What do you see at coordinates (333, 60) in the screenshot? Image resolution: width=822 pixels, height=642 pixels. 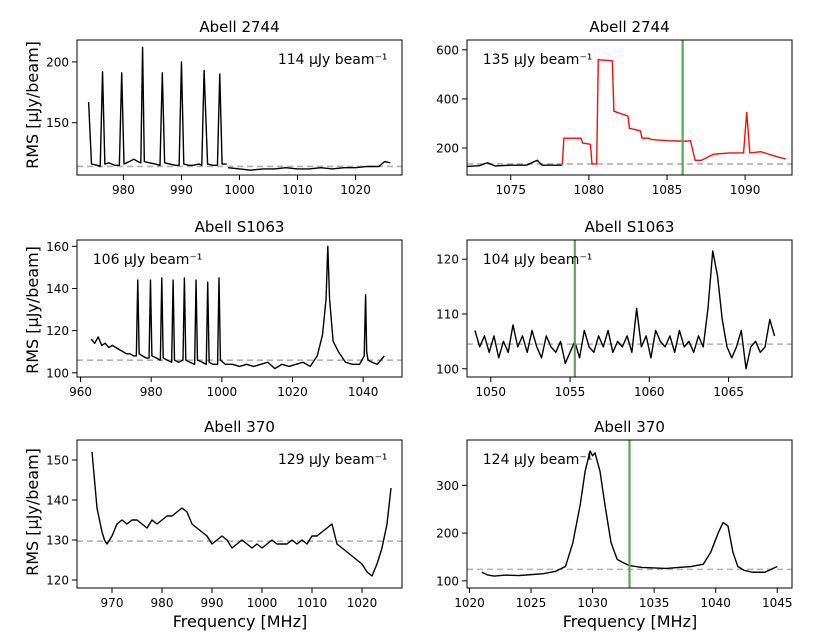 I see `rms-annotation: 114 μJy beam⁻¹` at bounding box center [333, 60].